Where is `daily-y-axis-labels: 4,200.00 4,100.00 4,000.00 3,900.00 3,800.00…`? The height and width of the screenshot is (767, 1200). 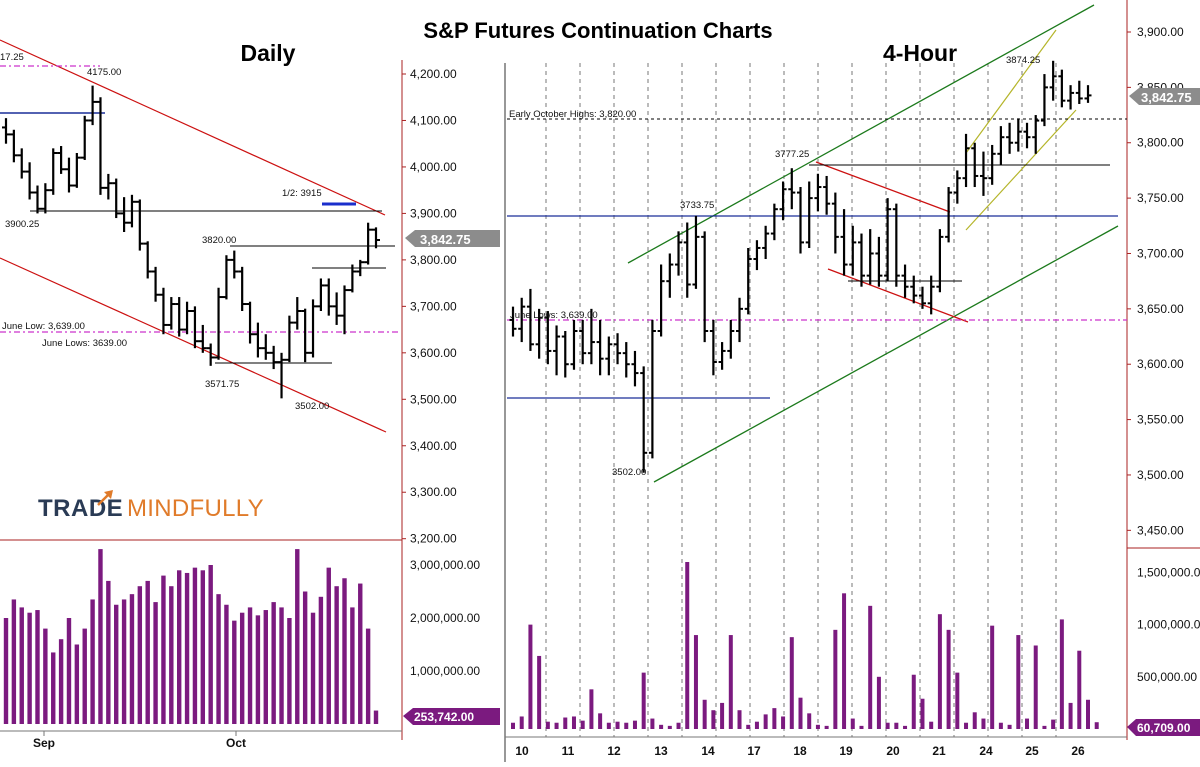 daily-y-axis-labels: 4,200.00 4,100.00 4,000.00 3,900.00 3,800.00… is located at coordinates (429, 306).